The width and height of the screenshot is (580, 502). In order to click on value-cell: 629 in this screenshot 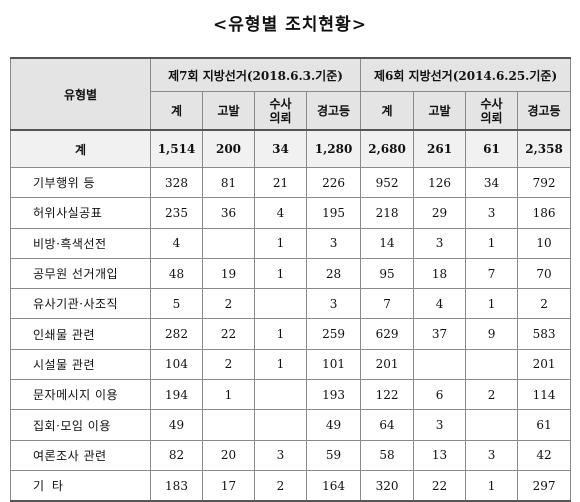, I will do `click(387, 334)`.